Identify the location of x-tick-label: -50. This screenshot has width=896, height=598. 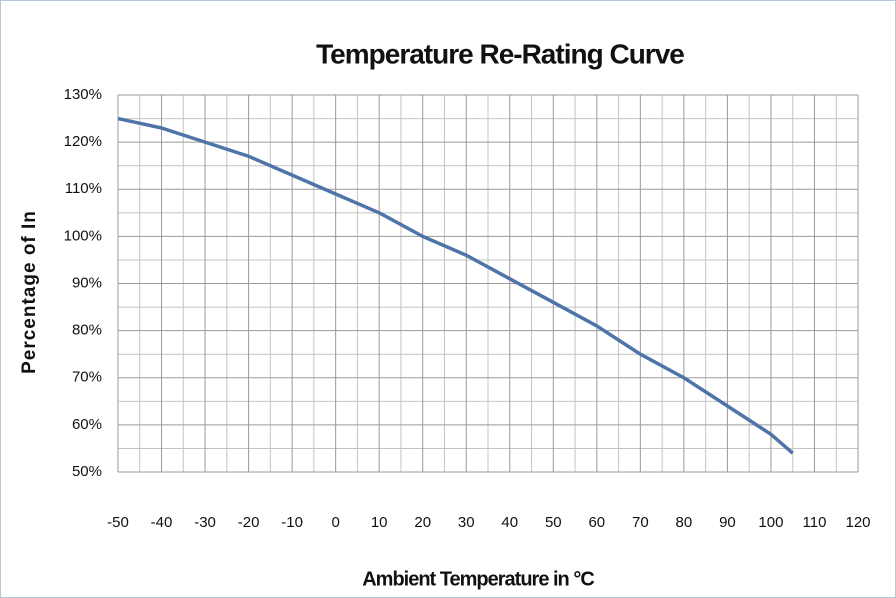
(118, 522).